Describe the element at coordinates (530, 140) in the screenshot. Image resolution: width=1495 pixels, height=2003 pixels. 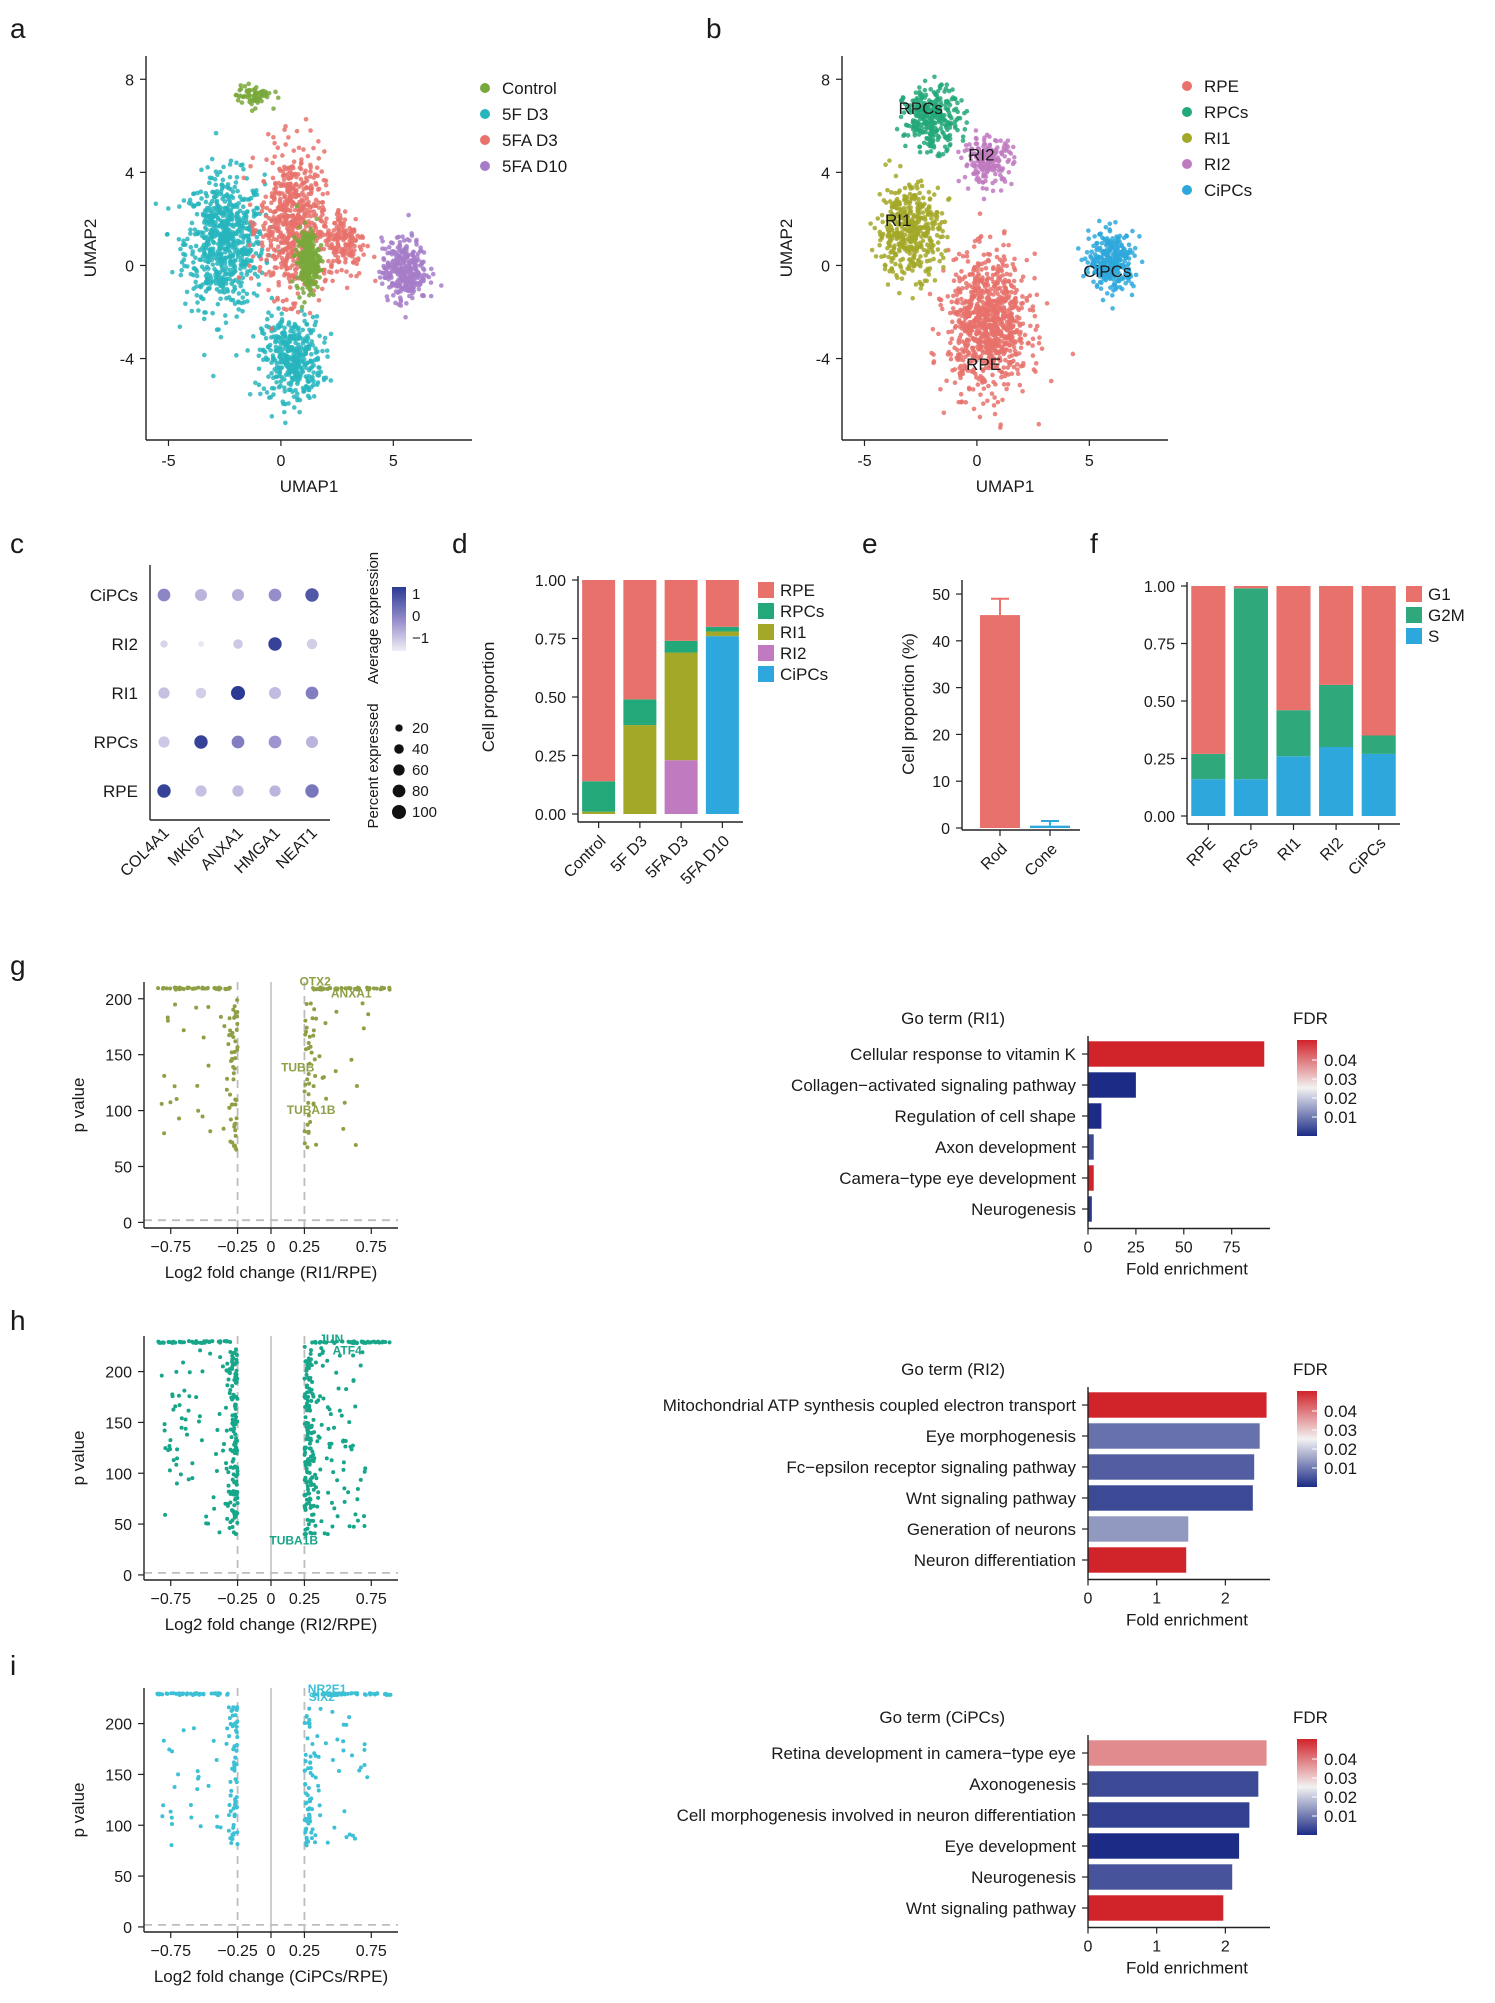
I see `legend-label: 5FA D3` at that location.